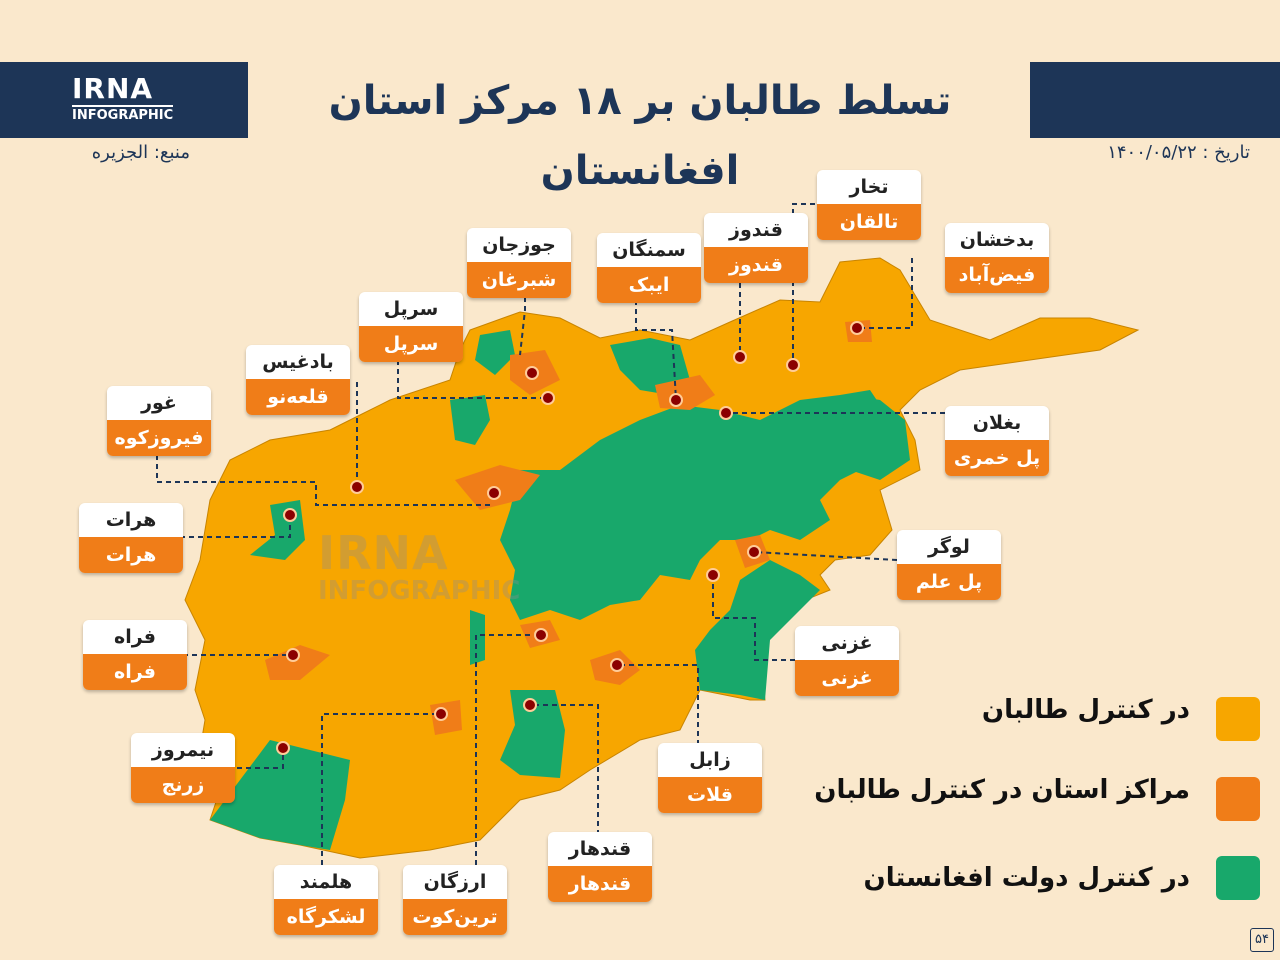 The width and height of the screenshot is (1280, 960). What do you see at coordinates (875, 437) in the screenshot?
I see `gov-region-northeast` at bounding box center [875, 437].